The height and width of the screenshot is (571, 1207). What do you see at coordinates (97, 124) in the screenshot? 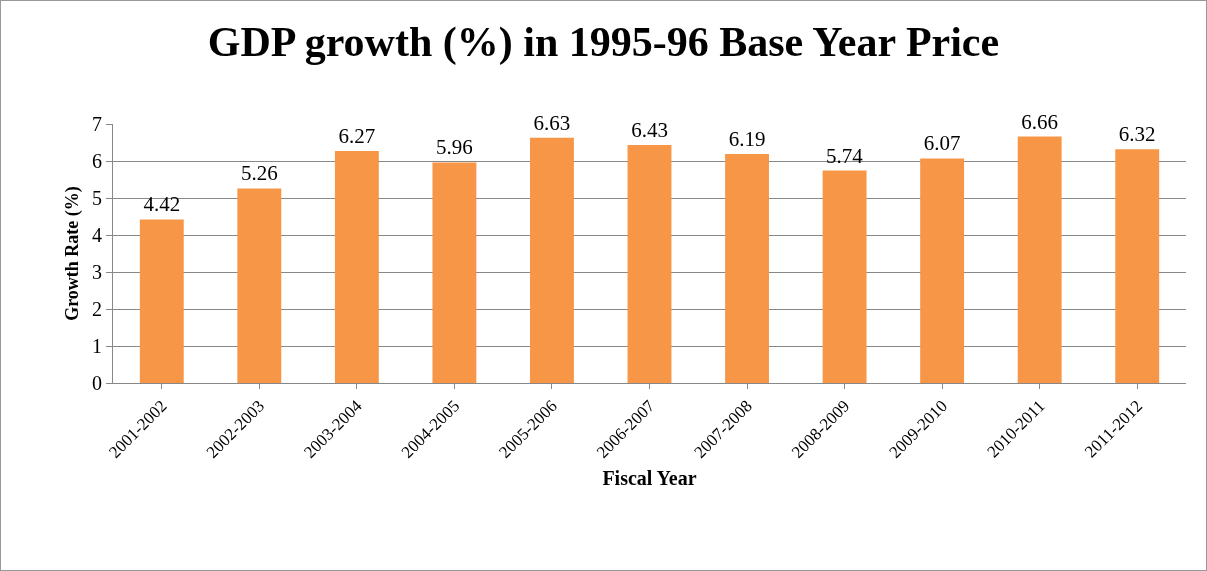
I see `y-tick-label: 7` at bounding box center [97, 124].